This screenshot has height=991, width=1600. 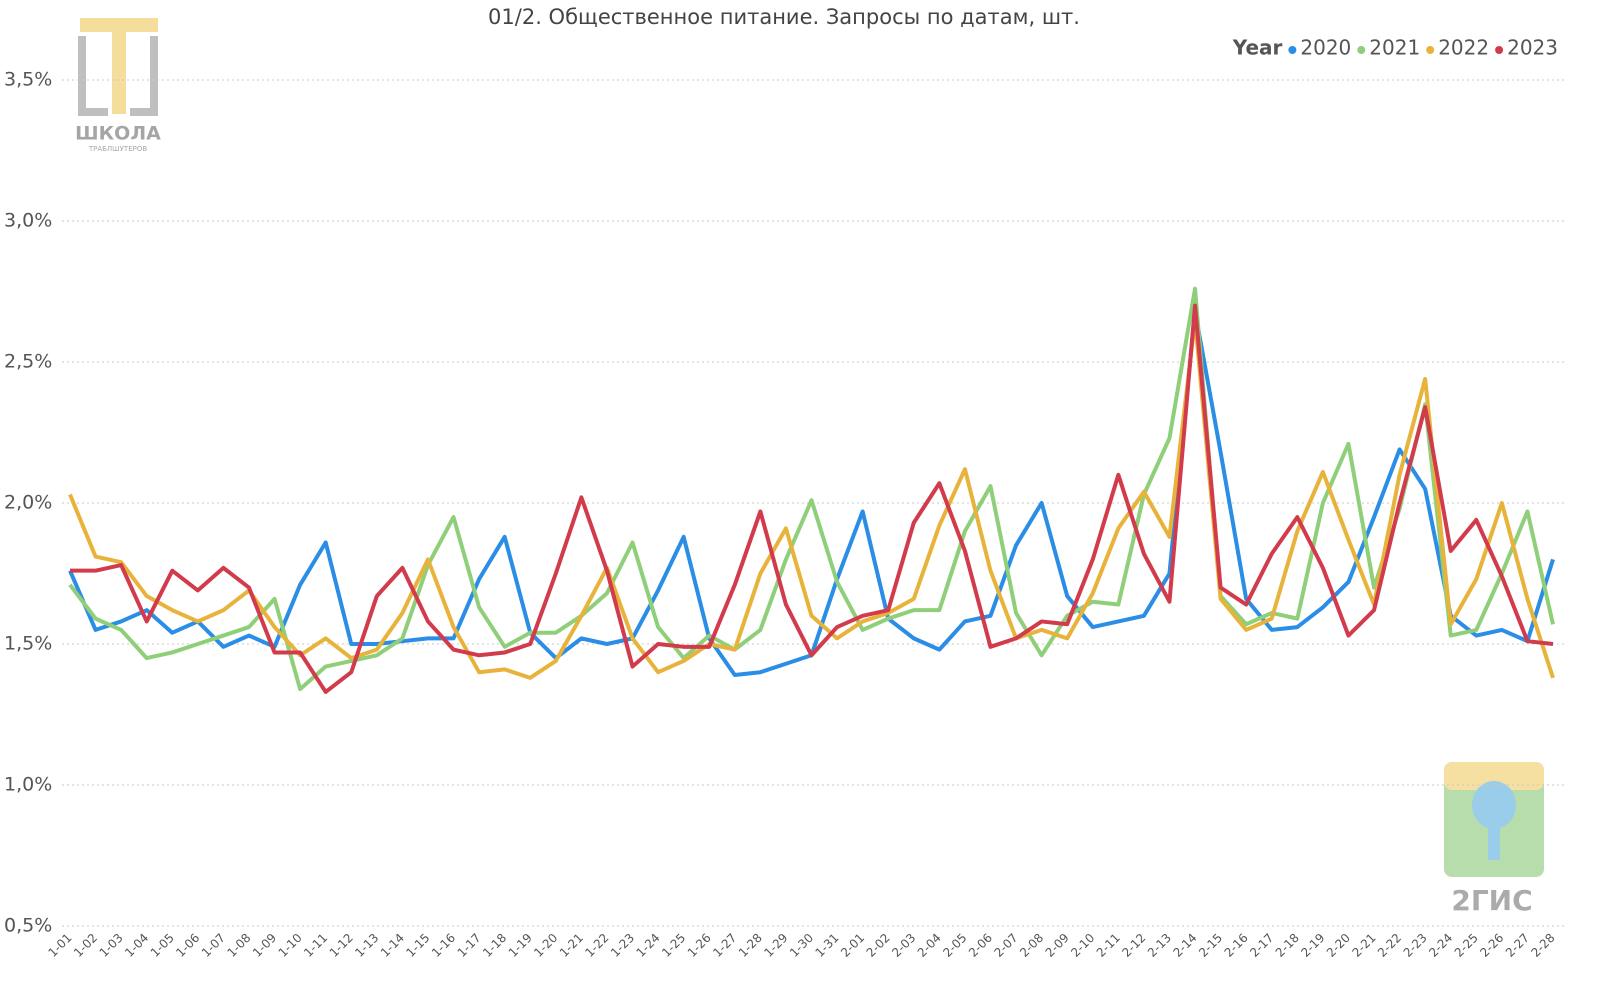 What do you see at coordinates (1325, 48) in the screenshot?
I see `legend-label: 2020` at bounding box center [1325, 48].